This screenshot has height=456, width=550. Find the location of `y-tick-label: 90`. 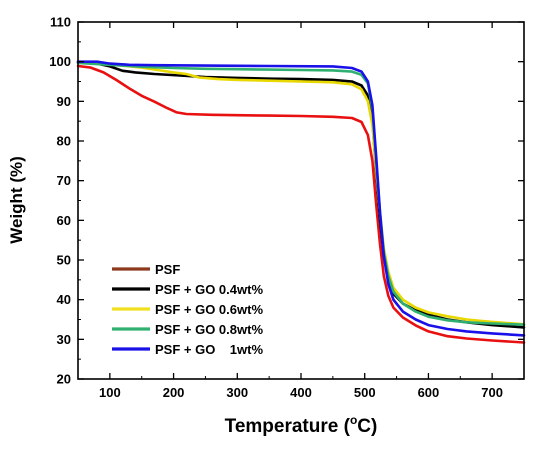

y-tick-label: 90 is located at coordinates (64, 101).